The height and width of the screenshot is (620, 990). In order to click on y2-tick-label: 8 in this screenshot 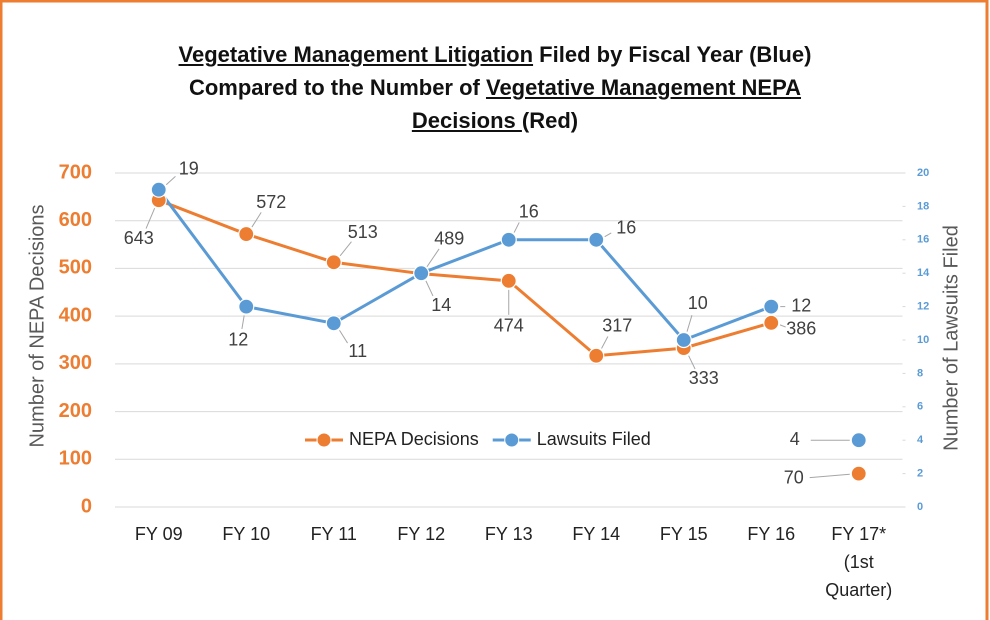, I will do `click(920, 373)`.